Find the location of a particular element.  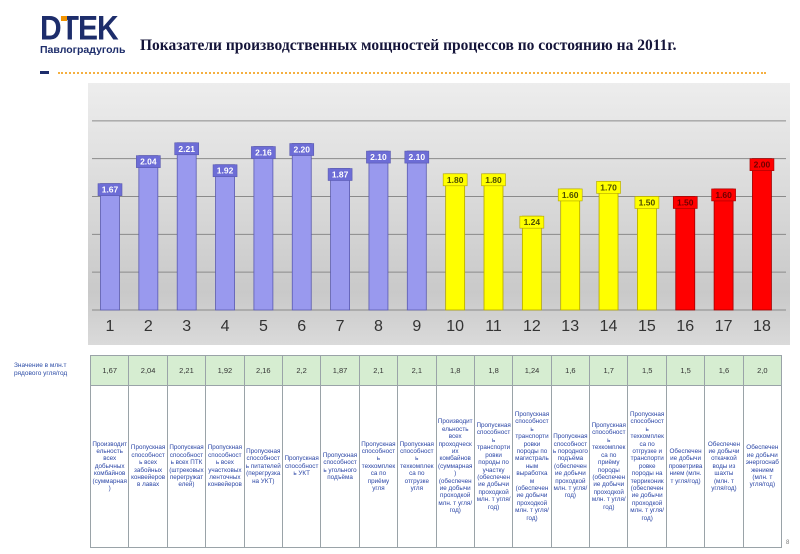

x-tick-label-2: 2 is located at coordinates (148, 326).